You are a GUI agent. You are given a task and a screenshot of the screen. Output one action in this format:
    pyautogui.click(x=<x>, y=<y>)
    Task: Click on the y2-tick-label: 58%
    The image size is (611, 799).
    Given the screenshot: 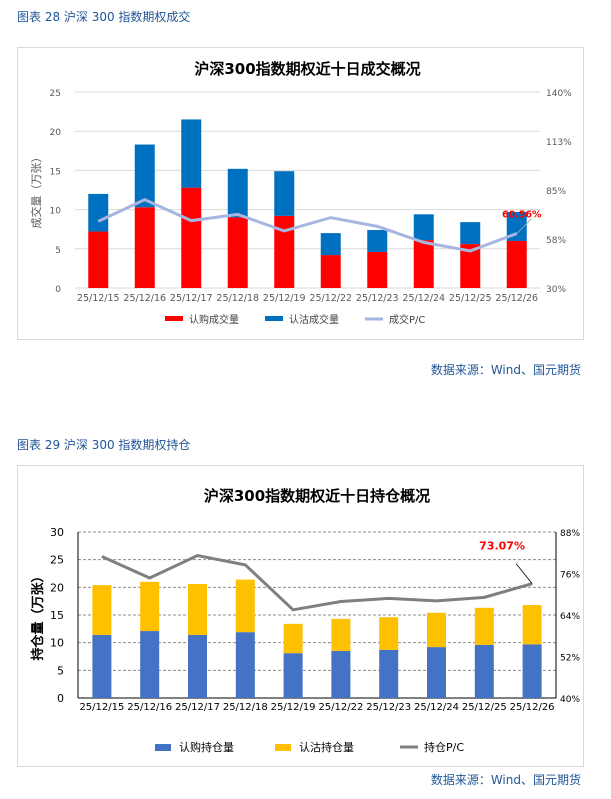 What is the action you would take?
    pyautogui.click(x=556, y=241)
    